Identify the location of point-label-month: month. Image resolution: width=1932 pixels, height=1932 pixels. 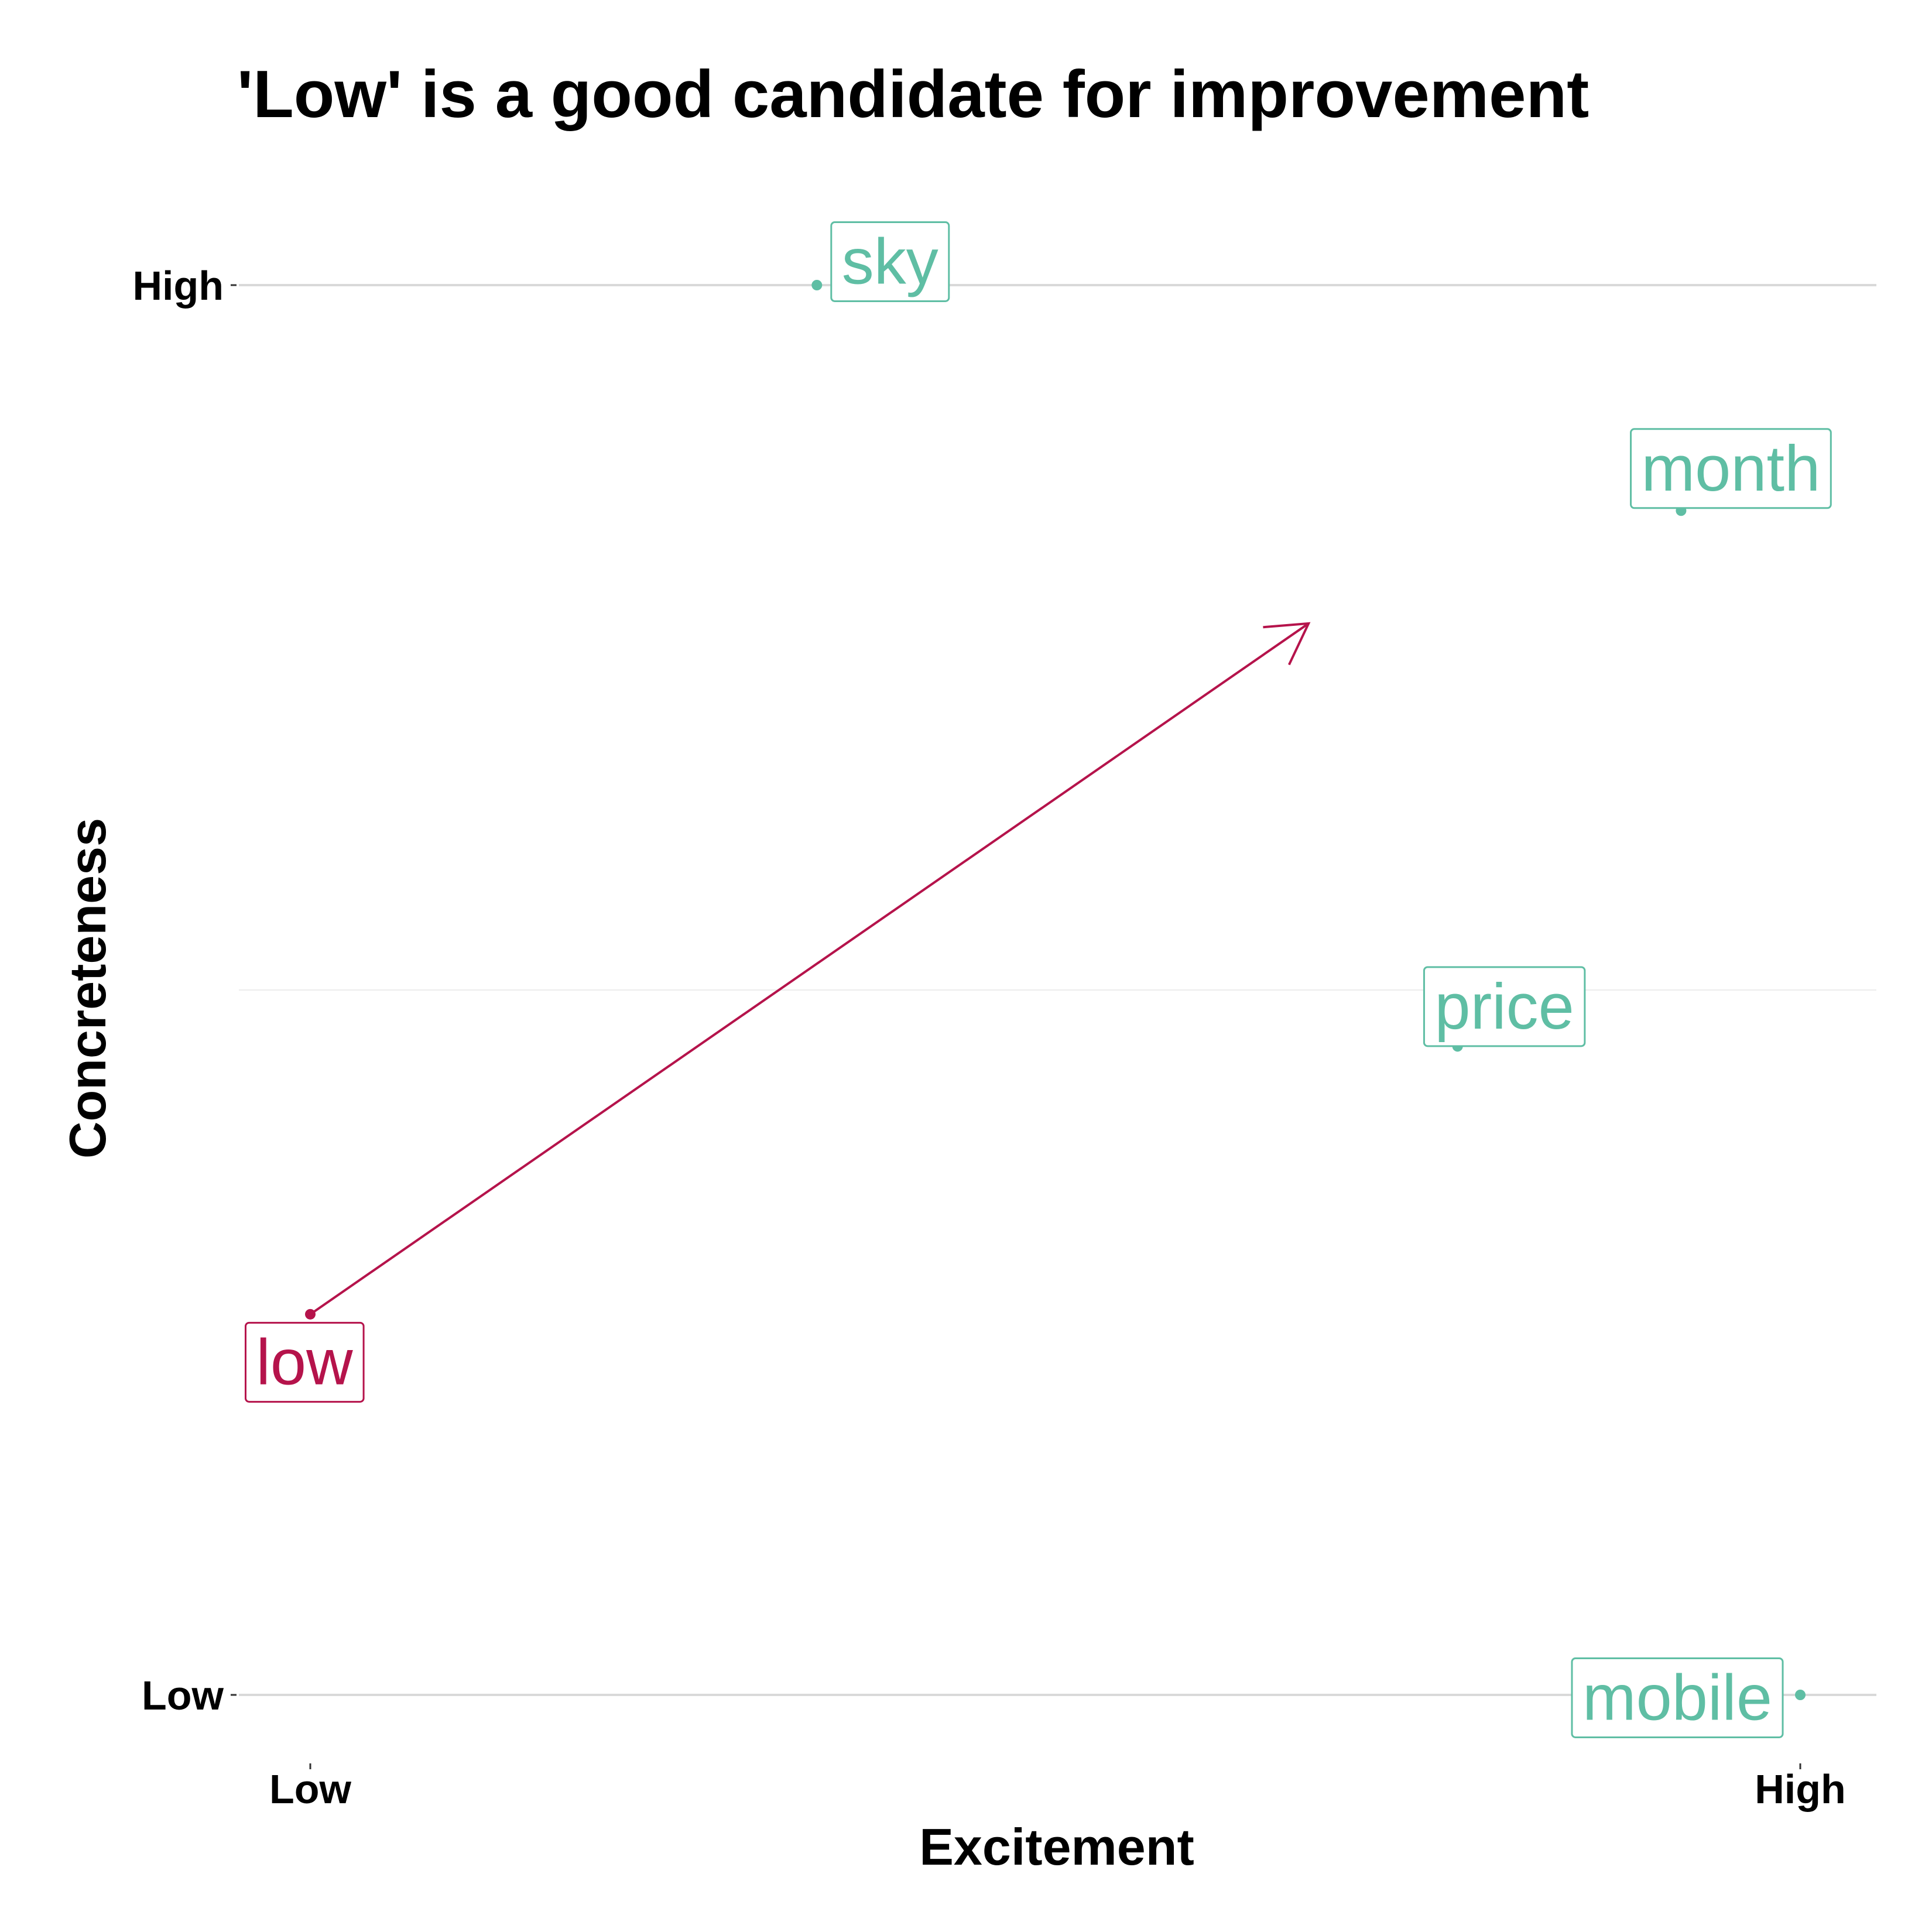
(1731, 469).